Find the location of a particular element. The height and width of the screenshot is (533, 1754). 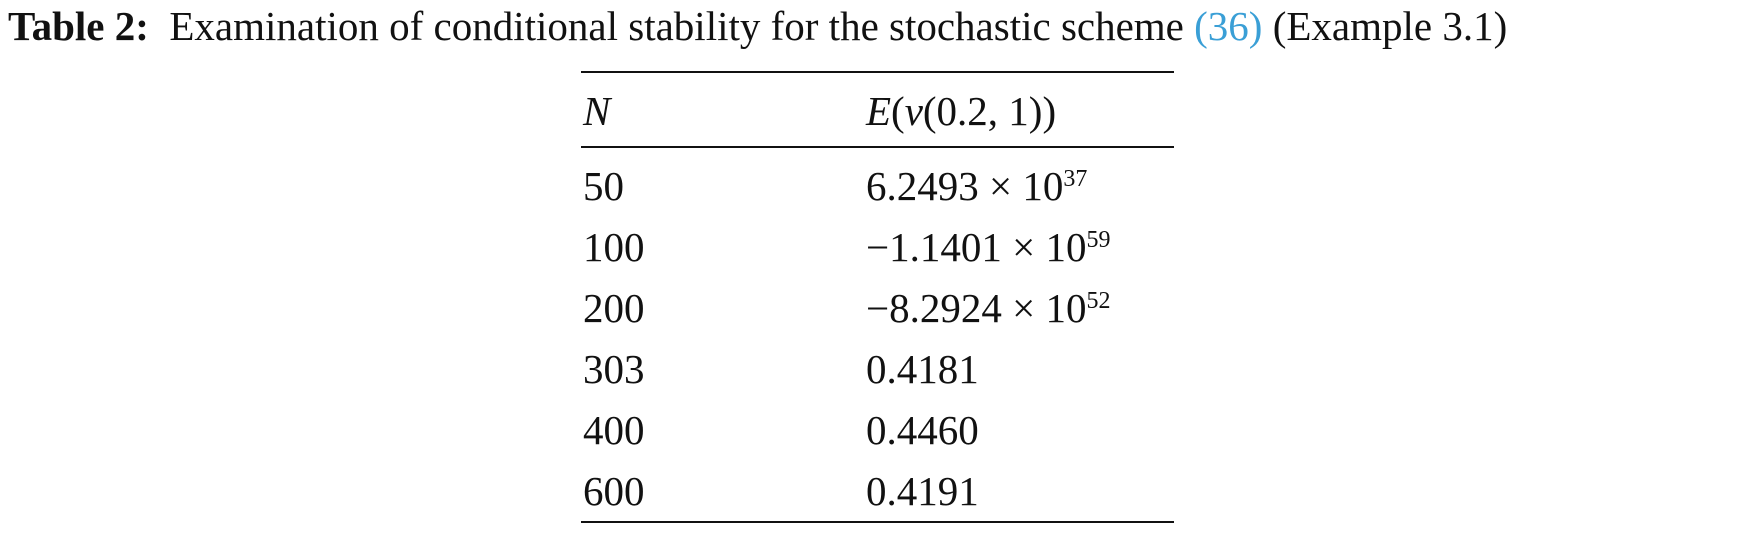

value-exponent: 52 is located at coordinates (1098, 301).